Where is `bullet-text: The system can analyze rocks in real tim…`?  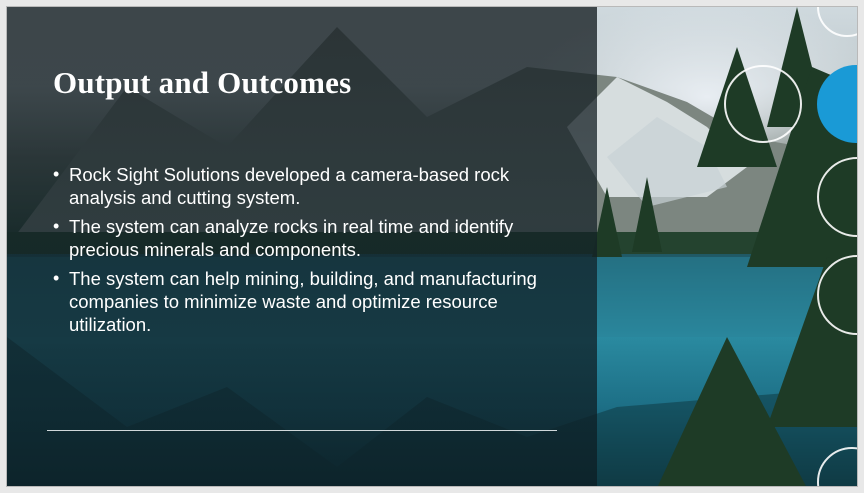 bullet-text: The system can analyze rocks in real tim… is located at coordinates (291, 238).